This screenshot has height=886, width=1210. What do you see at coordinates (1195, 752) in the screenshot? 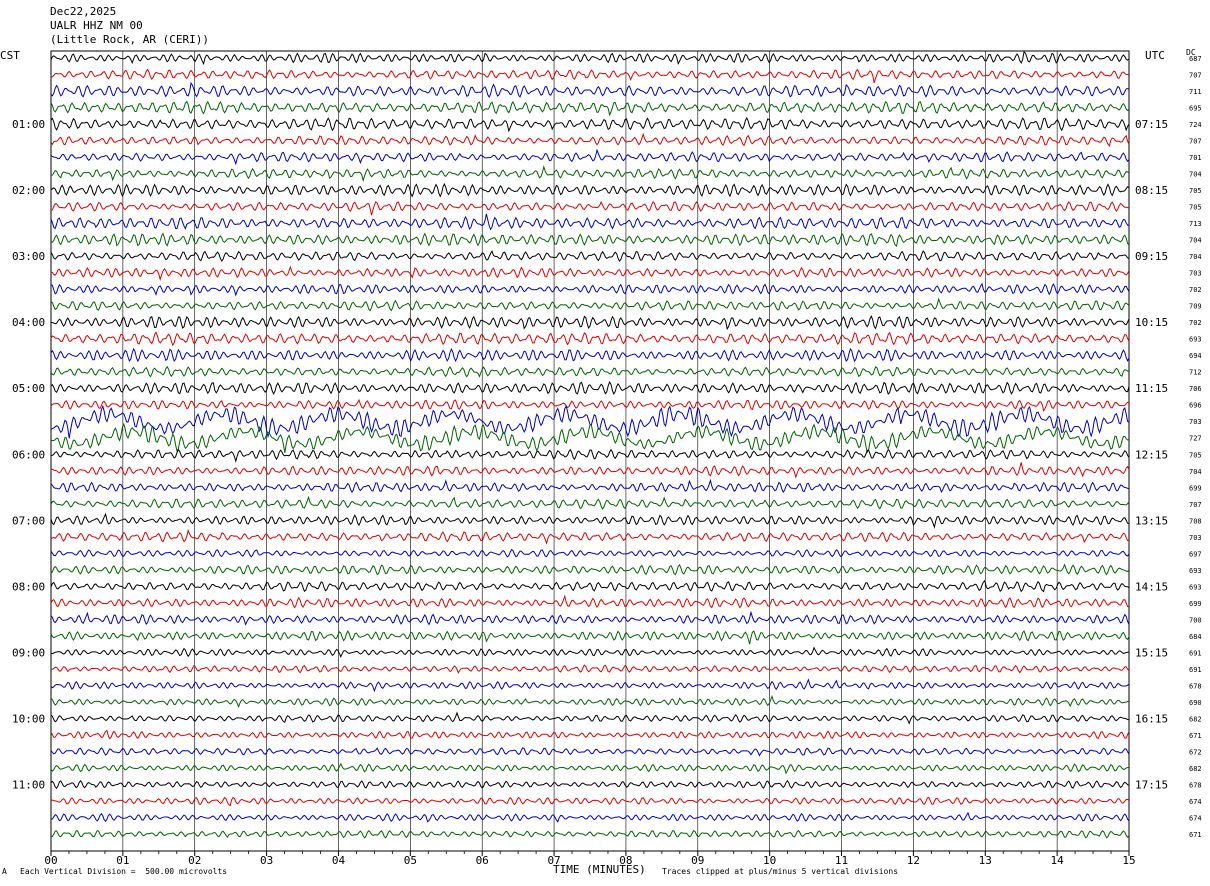
I see `dc-value-label: 672` at bounding box center [1195, 752].